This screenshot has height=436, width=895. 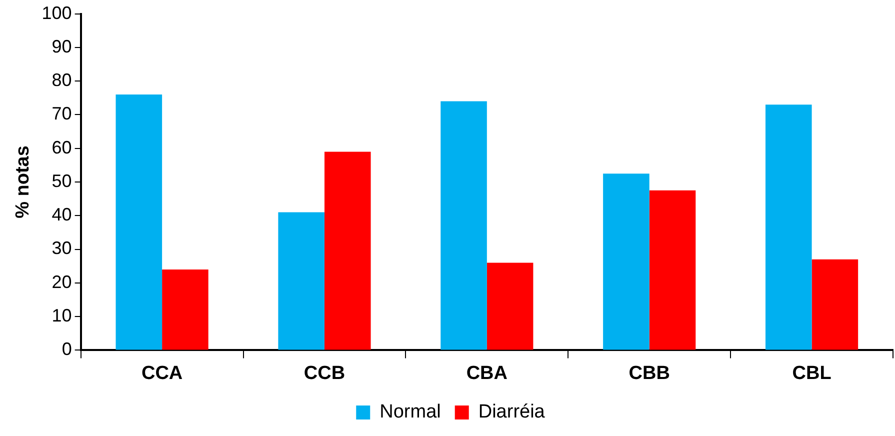 I want to click on legend-label: Normal, so click(x=410, y=412).